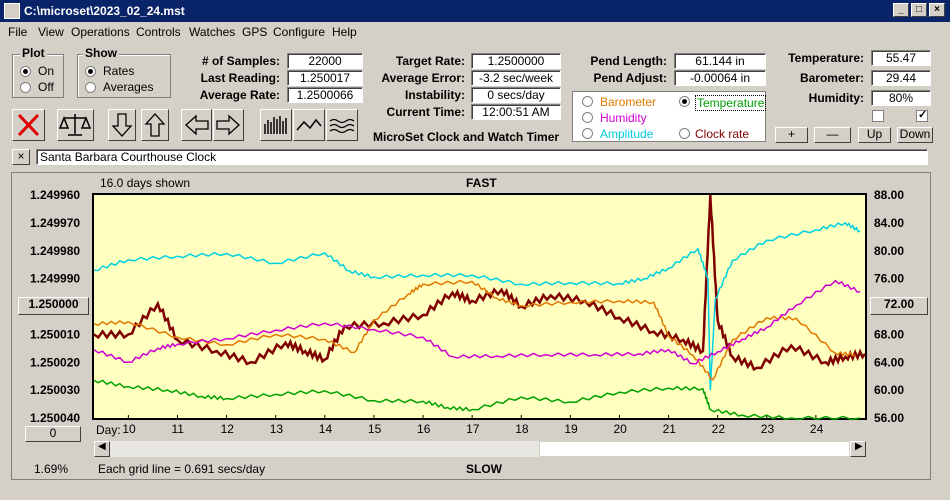 This screenshot has width=950, height=500. Describe the element at coordinates (720, 61) in the screenshot. I see `pend-length-field: 61.144 in` at that location.